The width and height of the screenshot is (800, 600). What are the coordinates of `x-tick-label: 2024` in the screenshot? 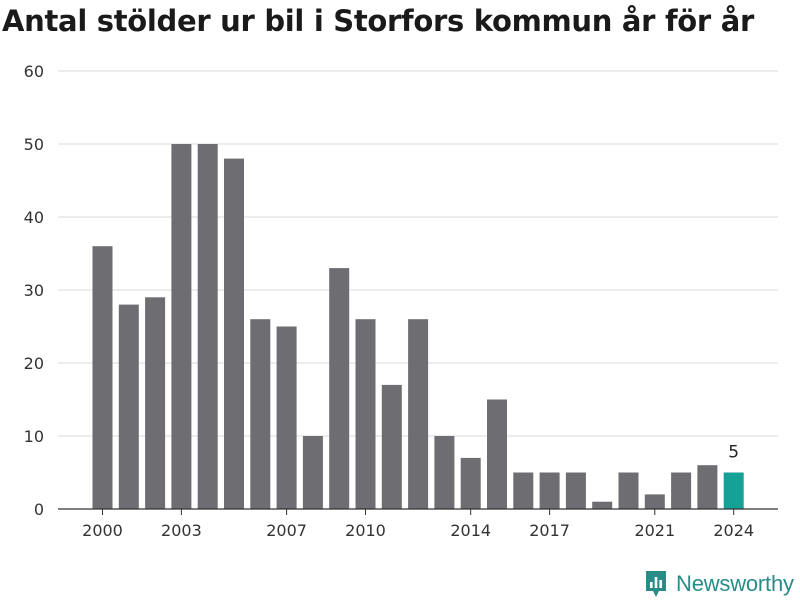 It's located at (733, 530).